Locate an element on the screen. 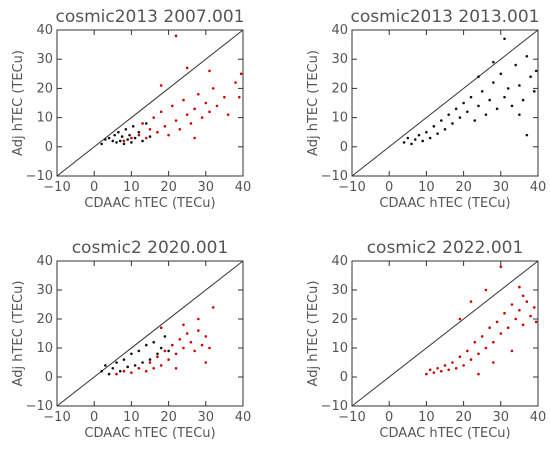 This screenshot has height=455, width=550. chart-title: cosmic2 2020.001 is located at coordinates (150, 248).